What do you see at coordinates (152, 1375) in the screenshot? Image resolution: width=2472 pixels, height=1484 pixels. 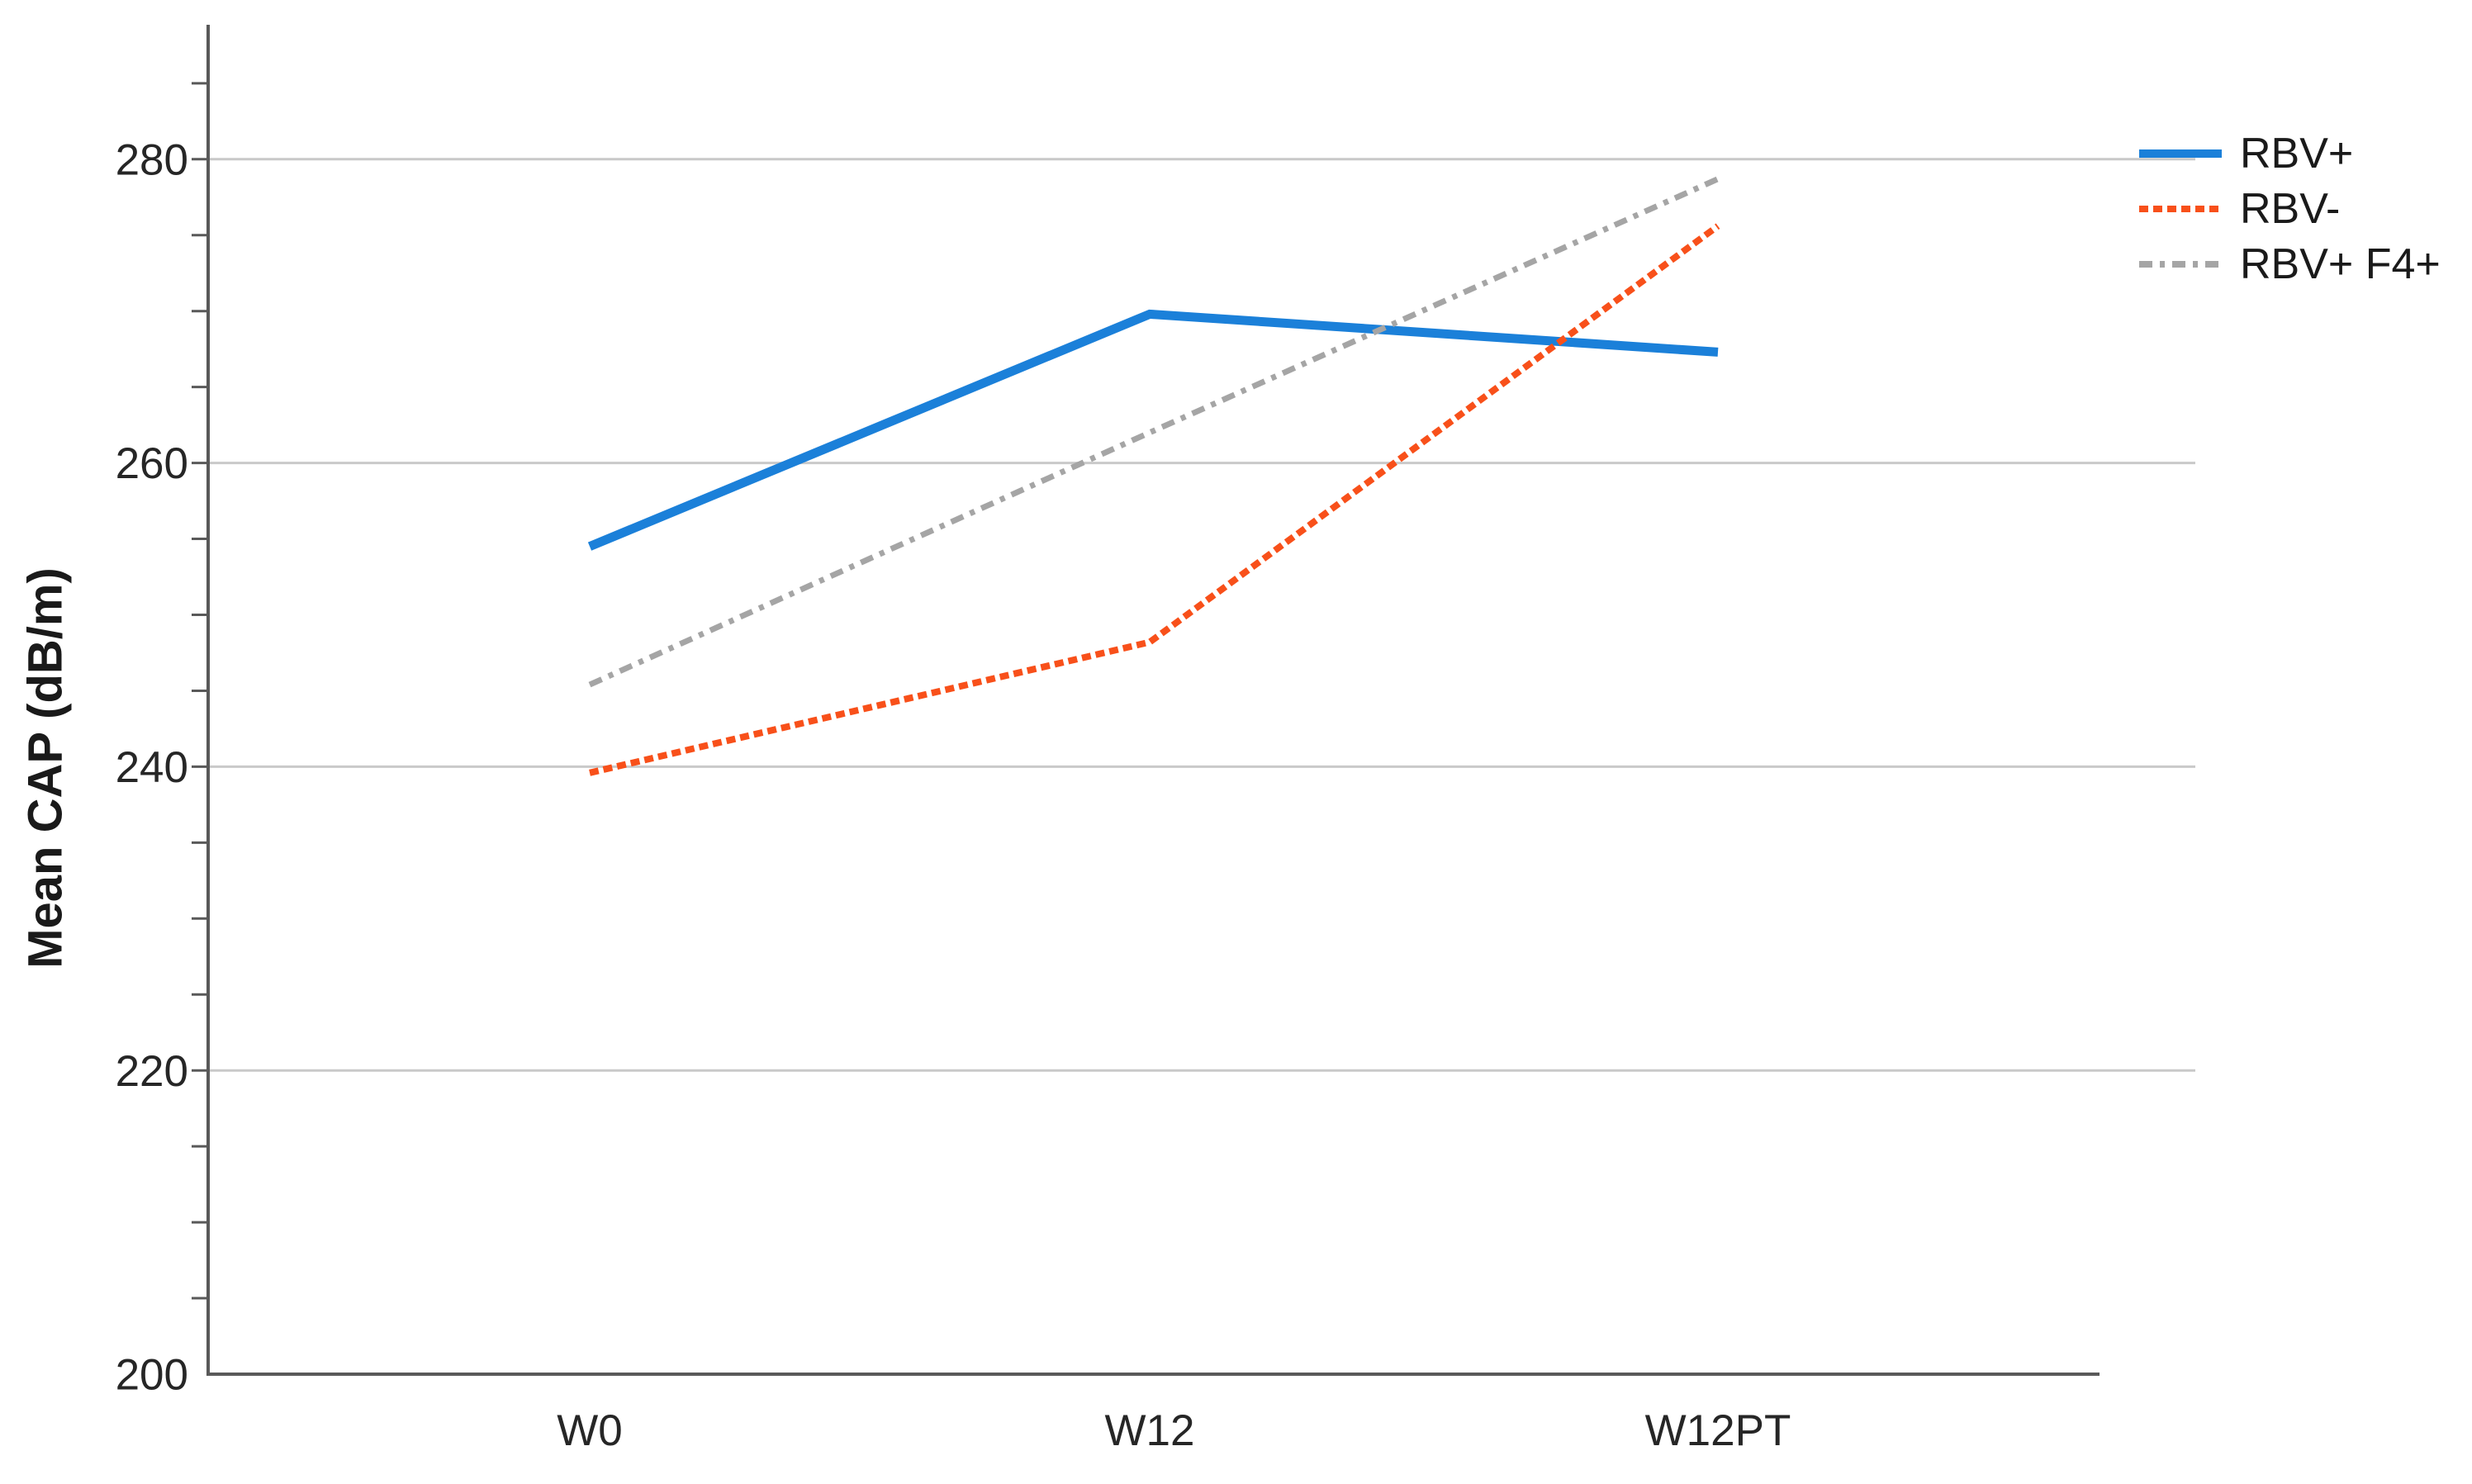 I see `y-tick-label: 200` at bounding box center [152, 1375].